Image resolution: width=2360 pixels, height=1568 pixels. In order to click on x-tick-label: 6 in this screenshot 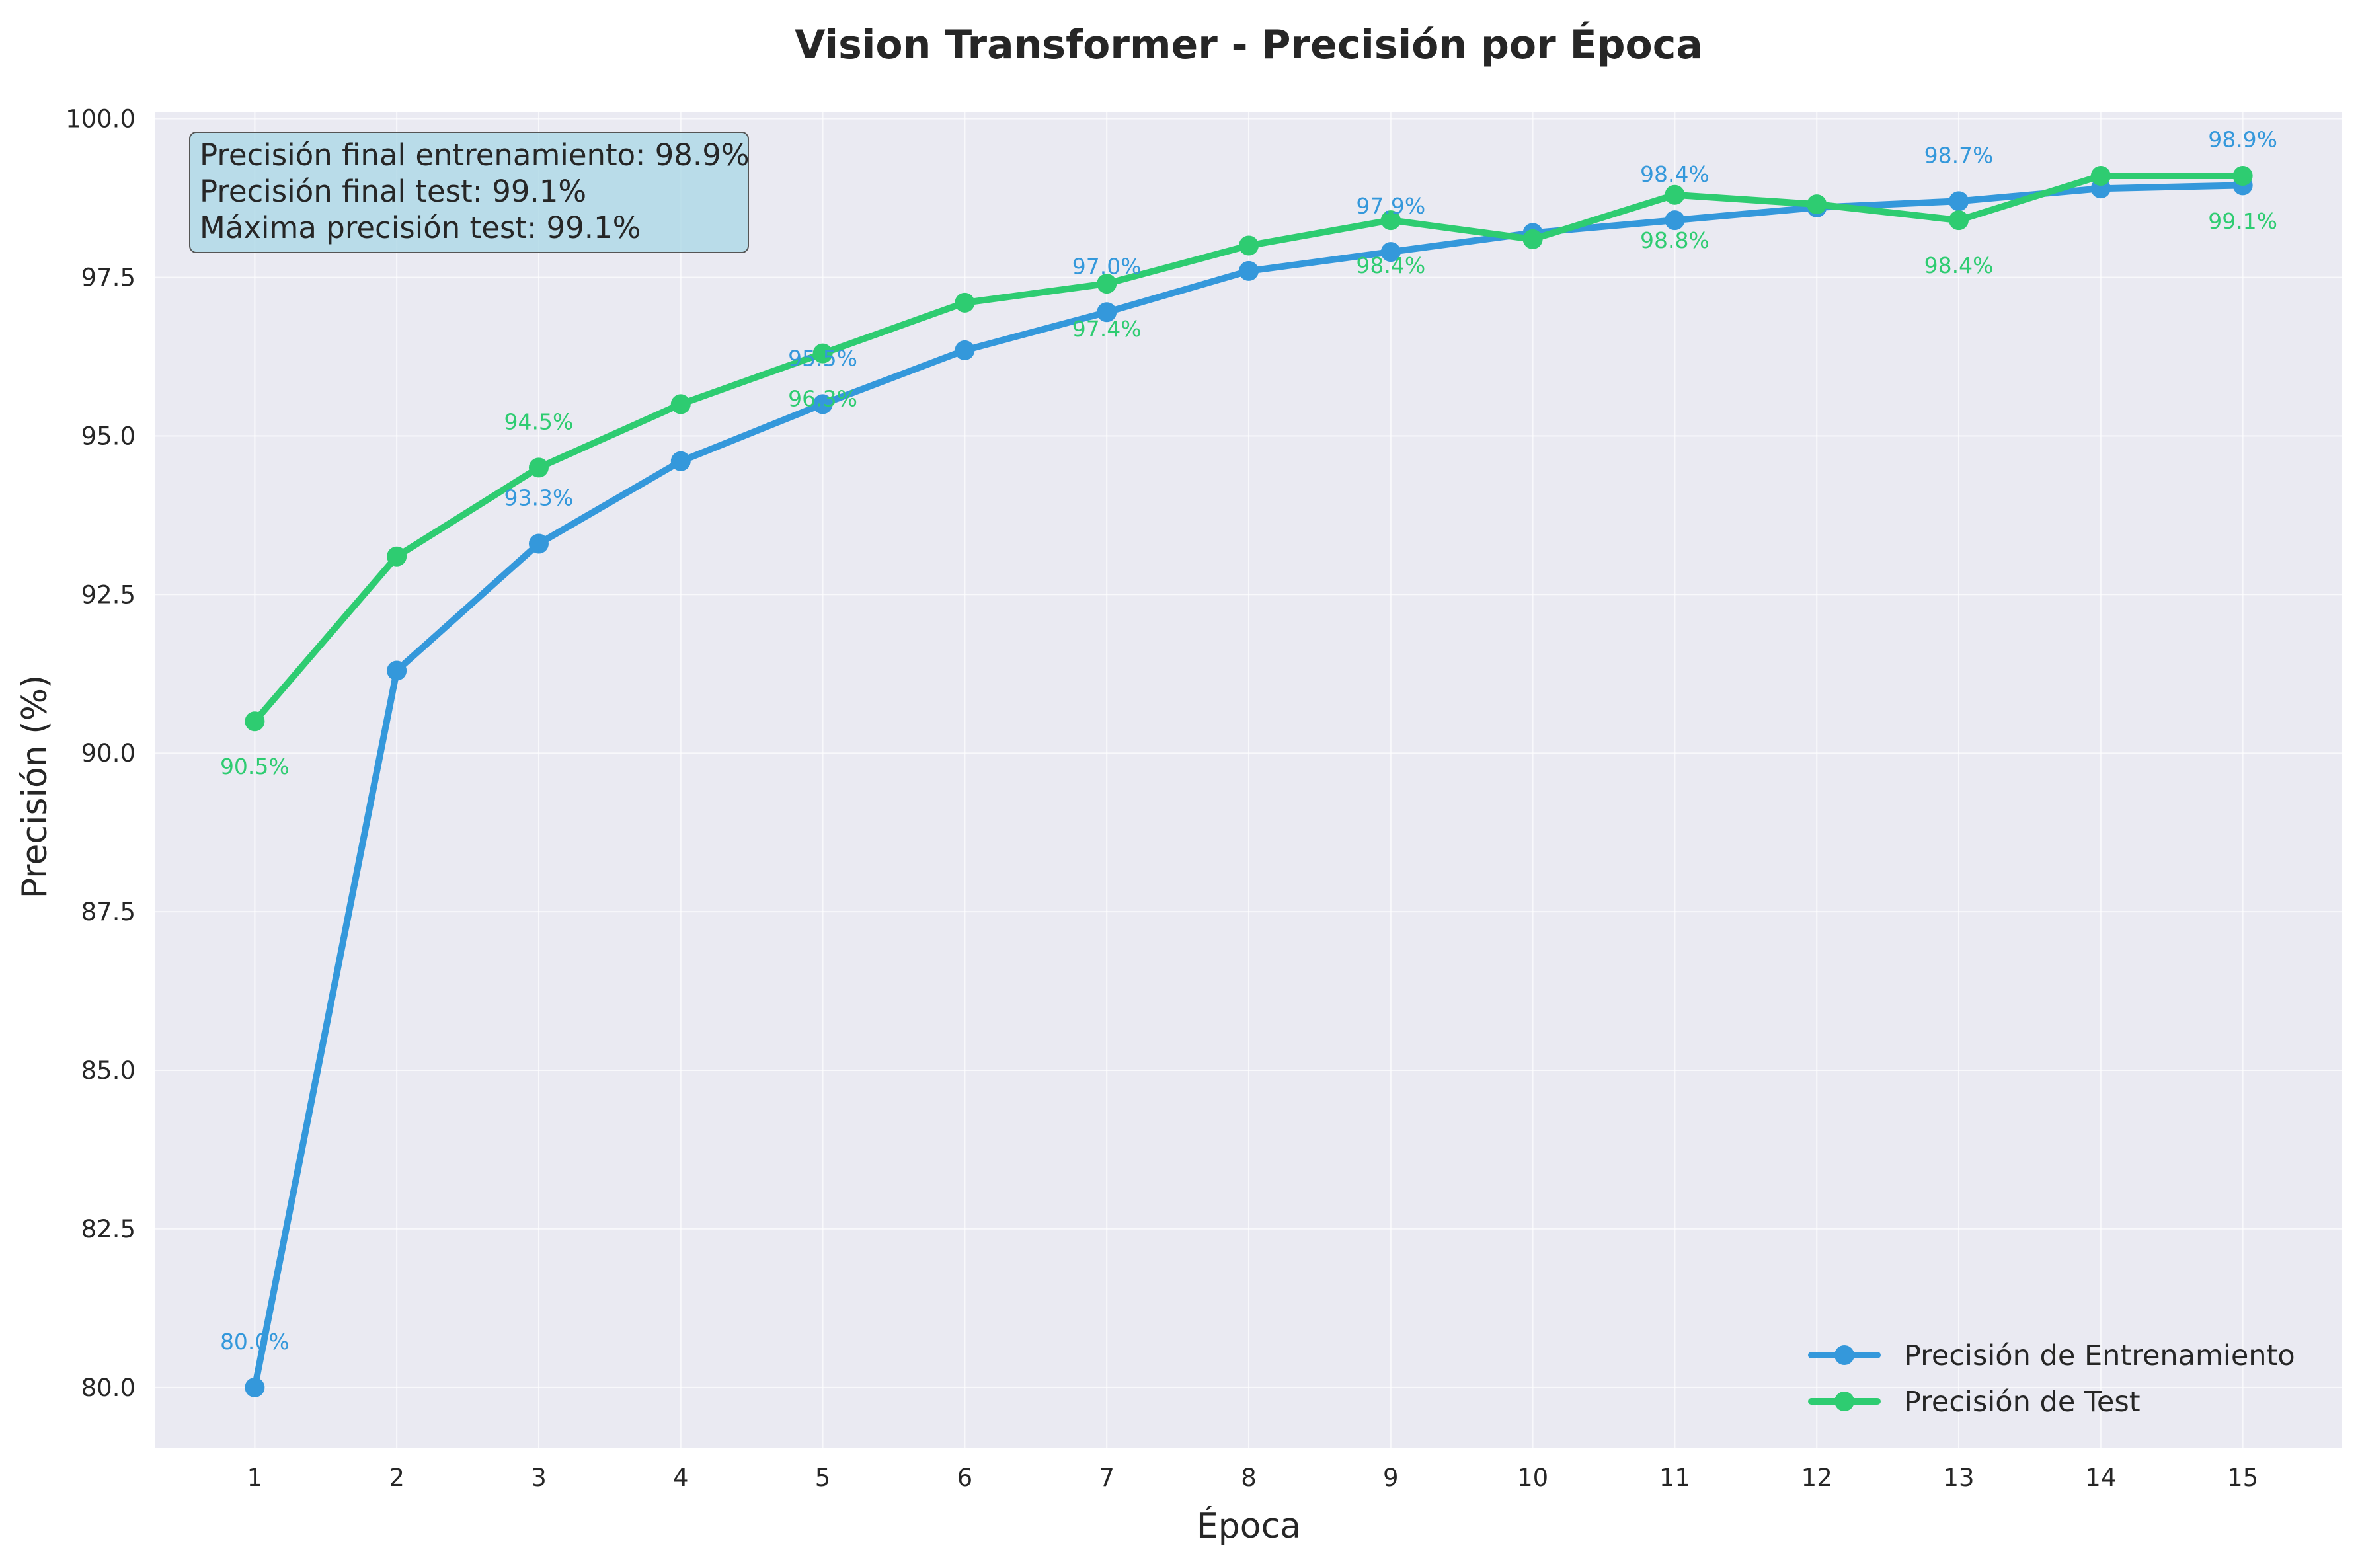, I will do `click(965, 1478)`.